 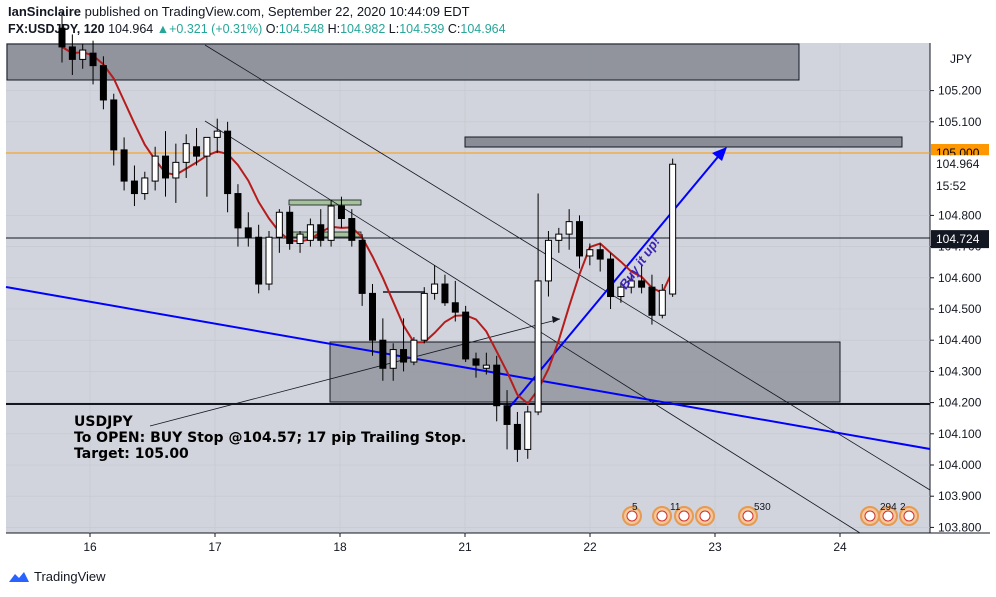 I want to click on footer-brand-label: TradingView, so click(x=70, y=576).